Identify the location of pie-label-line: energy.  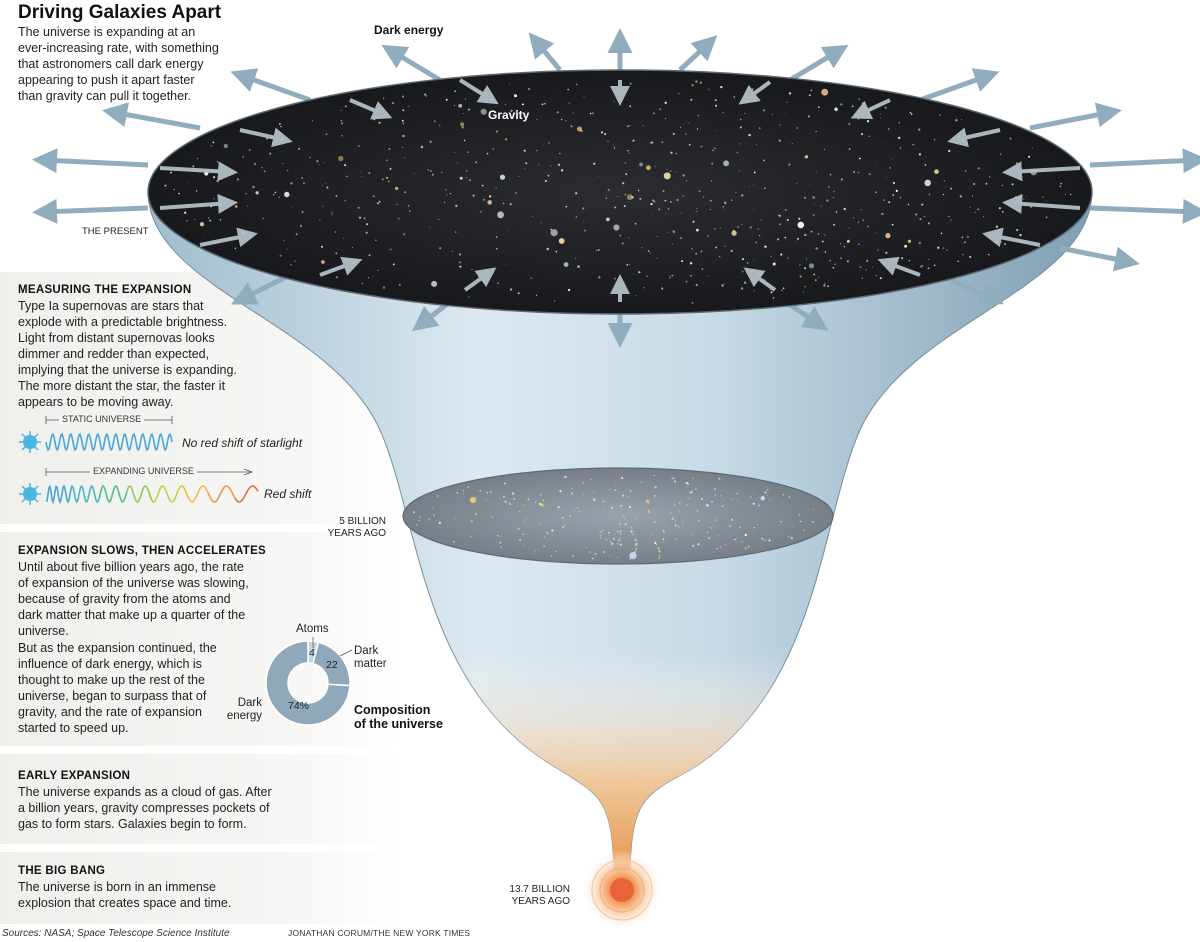
(244, 716).